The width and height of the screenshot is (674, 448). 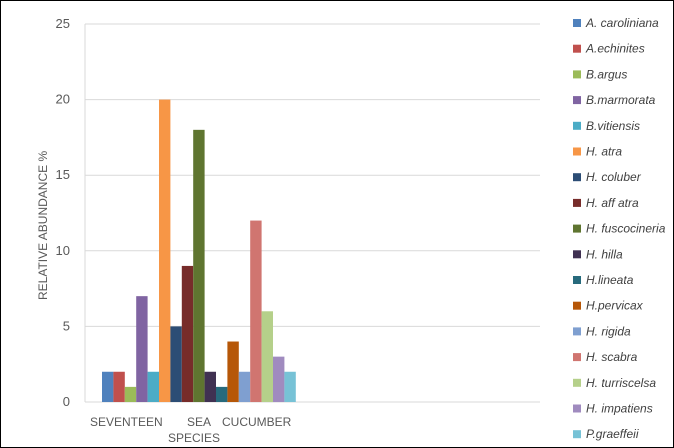 I want to click on legend-label: B.marmorata, so click(x=621, y=100).